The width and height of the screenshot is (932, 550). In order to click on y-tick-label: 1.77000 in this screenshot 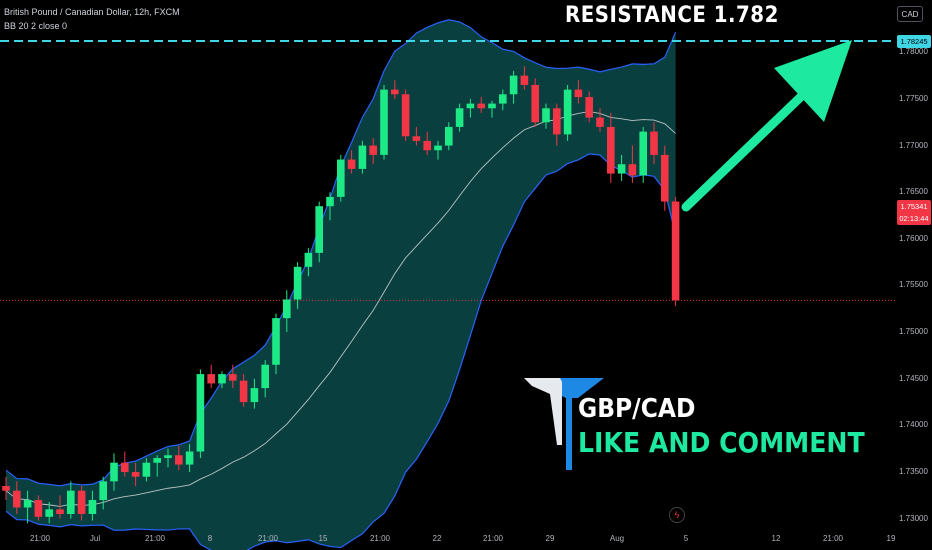, I will do `click(913, 145)`.